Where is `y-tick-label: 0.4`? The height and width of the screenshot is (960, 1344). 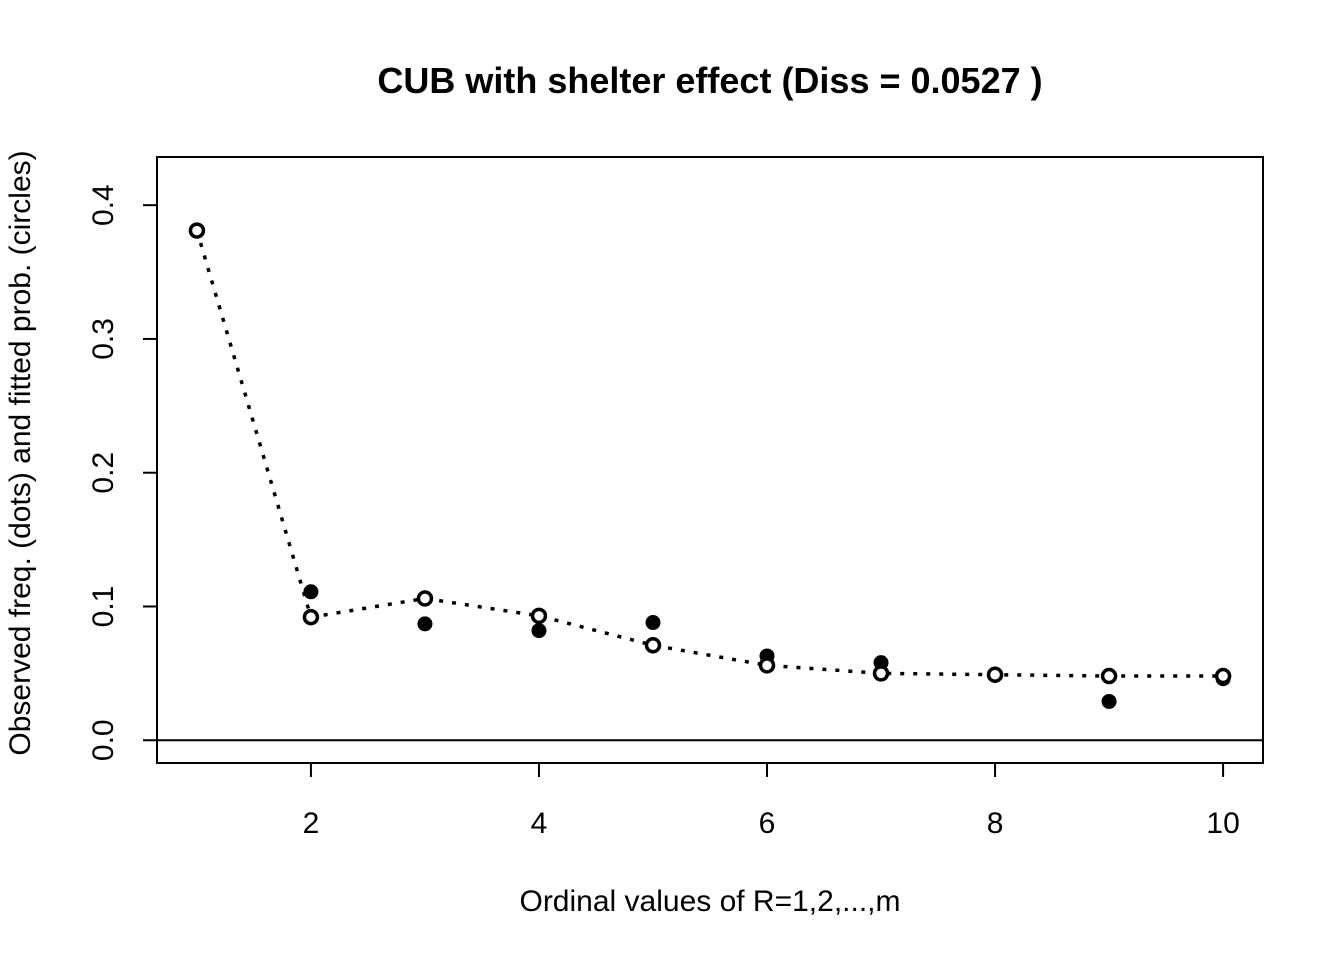
y-tick-label: 0.4 is located at coordinates (103, 205).